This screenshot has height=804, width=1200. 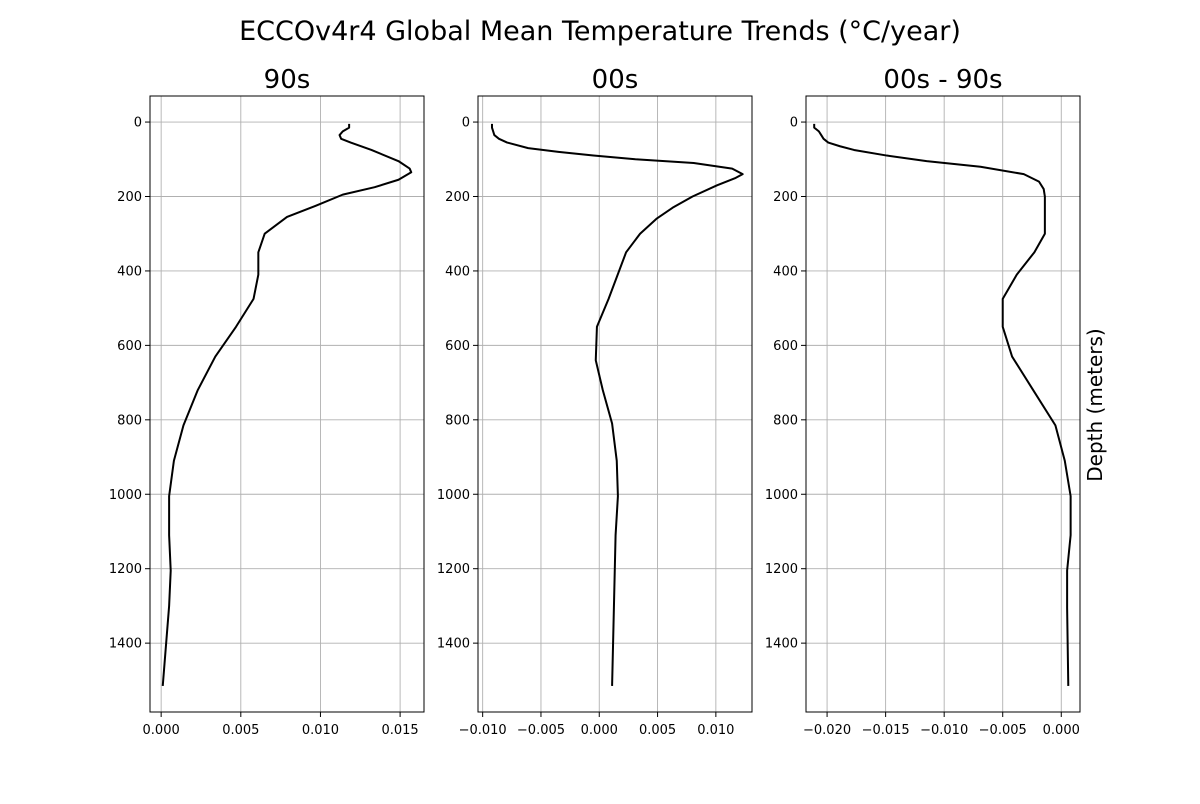 I want to click on x-tick-label: −0.015, so click(x=886, y=730).